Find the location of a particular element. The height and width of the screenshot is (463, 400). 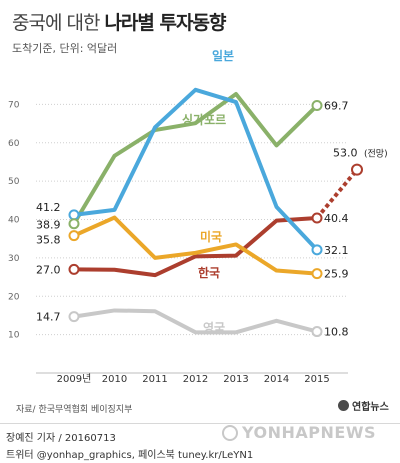

forecast-point is located at coordinates (357, 169).